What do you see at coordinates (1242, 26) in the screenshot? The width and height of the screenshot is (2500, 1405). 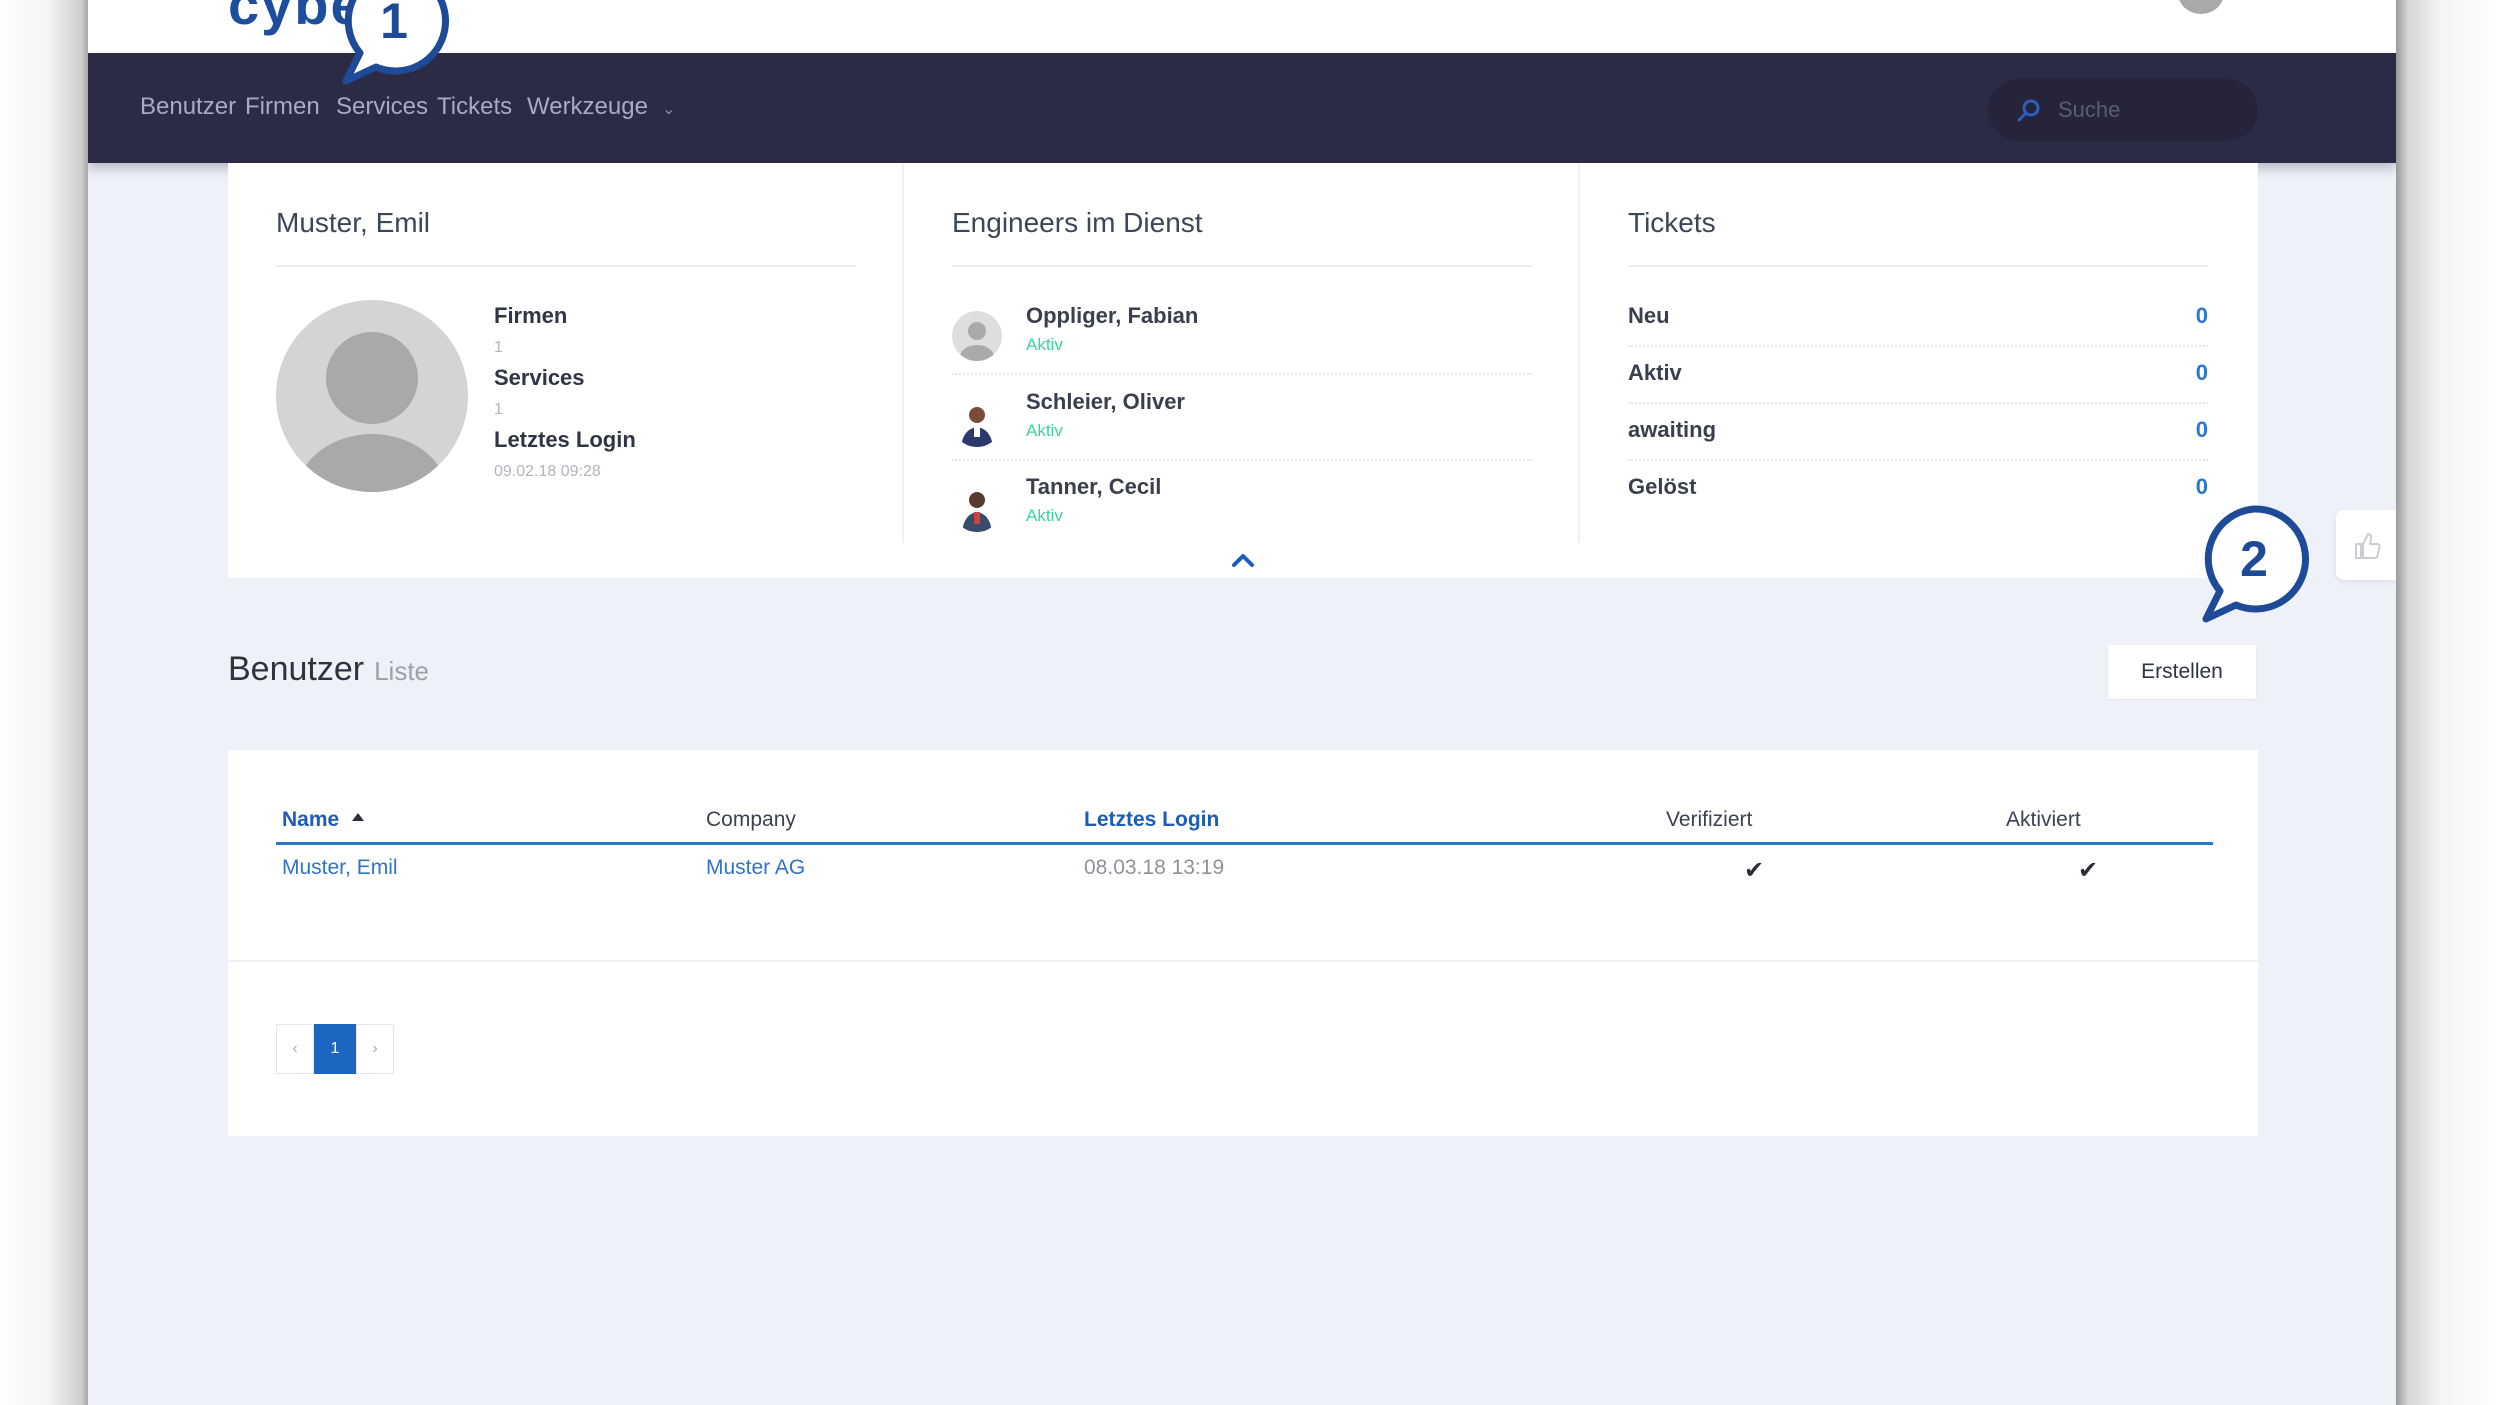 I see `top-header: cybe` at bounding box center [1242, 26].